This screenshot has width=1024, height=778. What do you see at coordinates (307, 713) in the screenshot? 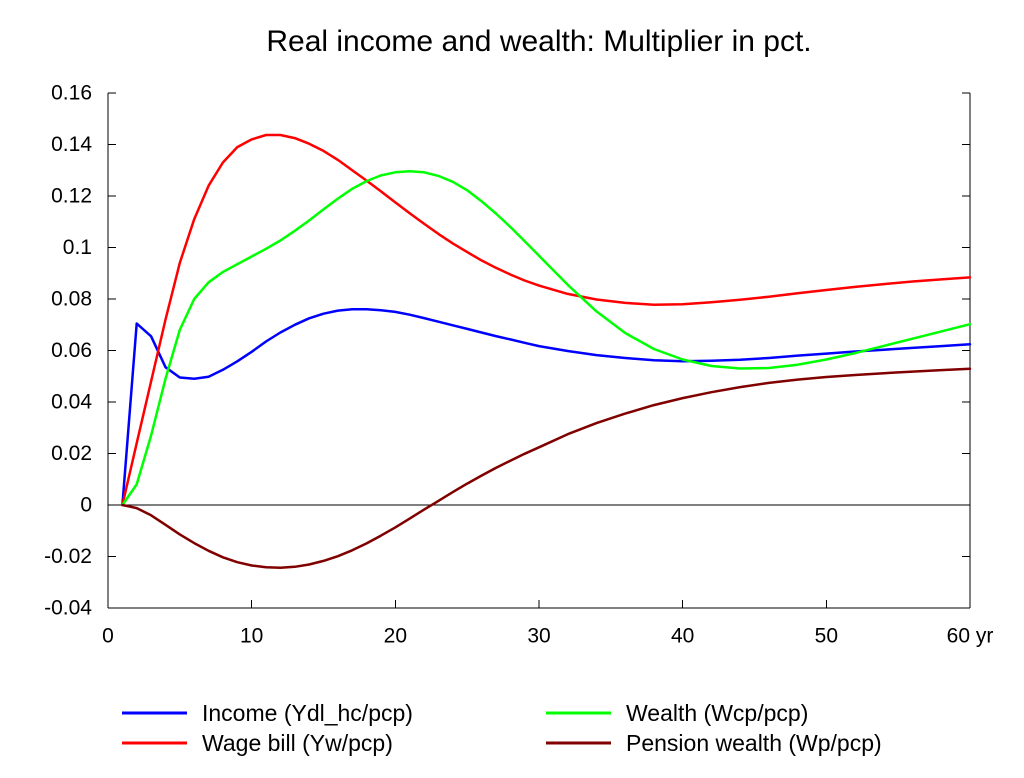
I see `legend-label-income: Income (Ydl_hc/pcp)` at bounding box center [307, 713].